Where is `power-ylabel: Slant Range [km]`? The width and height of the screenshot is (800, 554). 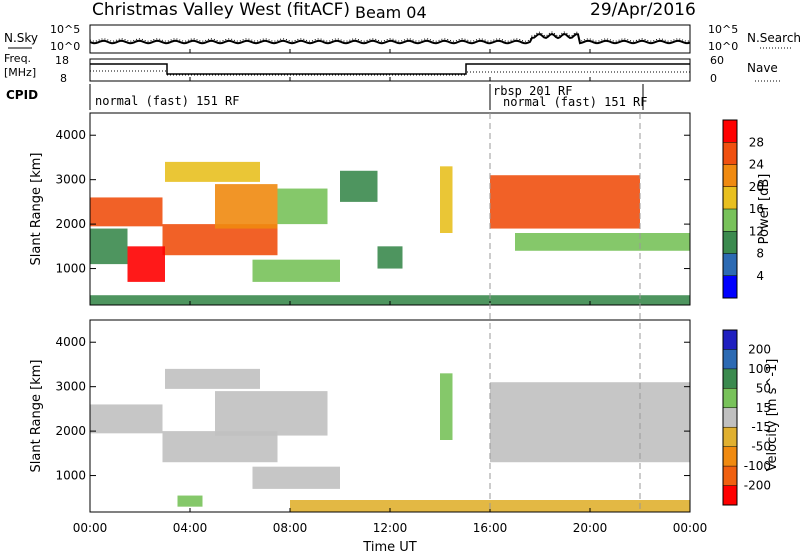
power-ylabel: Slant Range [km] is located at coordinates (36, 209).